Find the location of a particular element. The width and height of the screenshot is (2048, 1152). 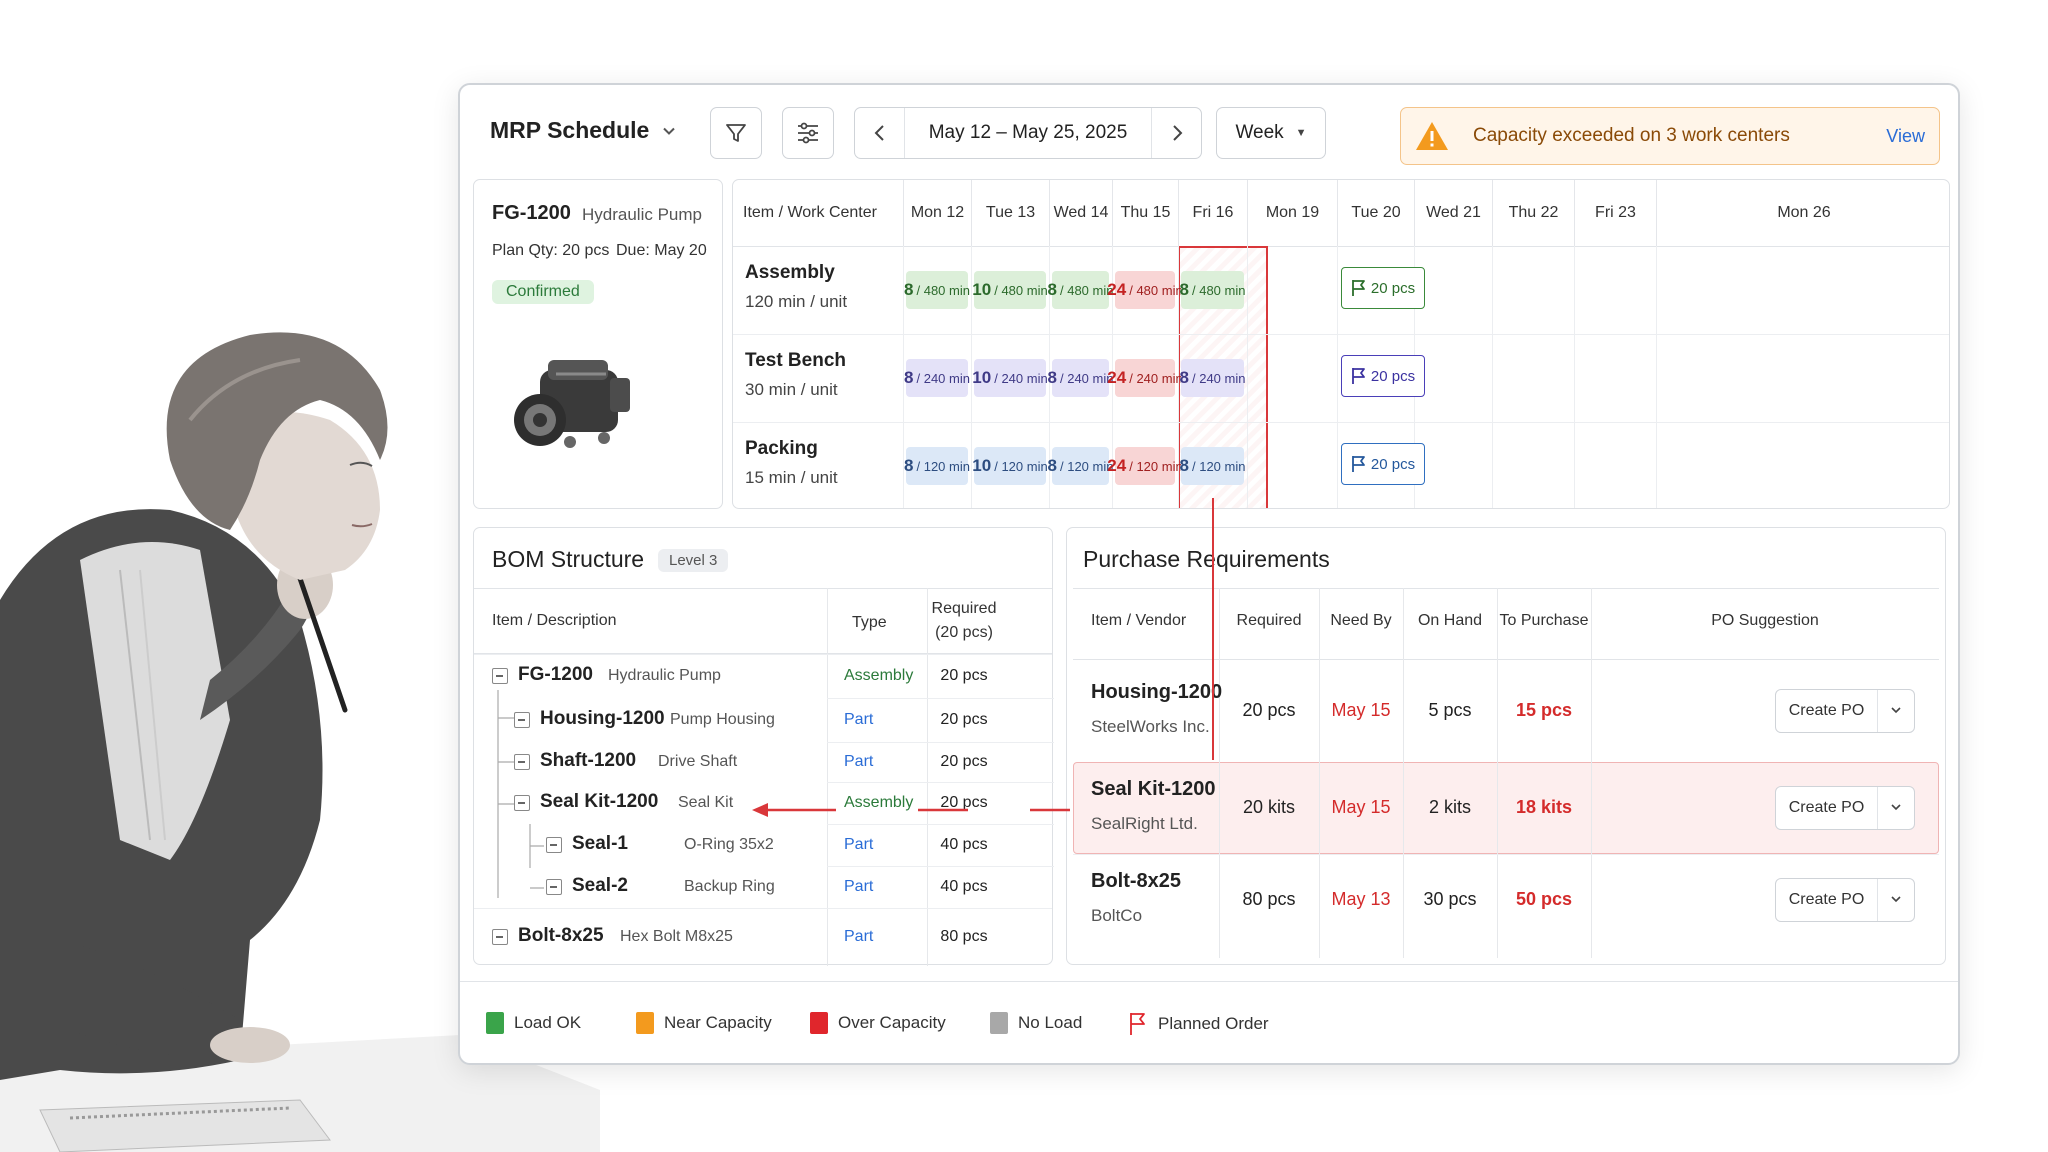

load-cell-over-capacity: 24/ 120 min is located at coordinates (1145, 466).